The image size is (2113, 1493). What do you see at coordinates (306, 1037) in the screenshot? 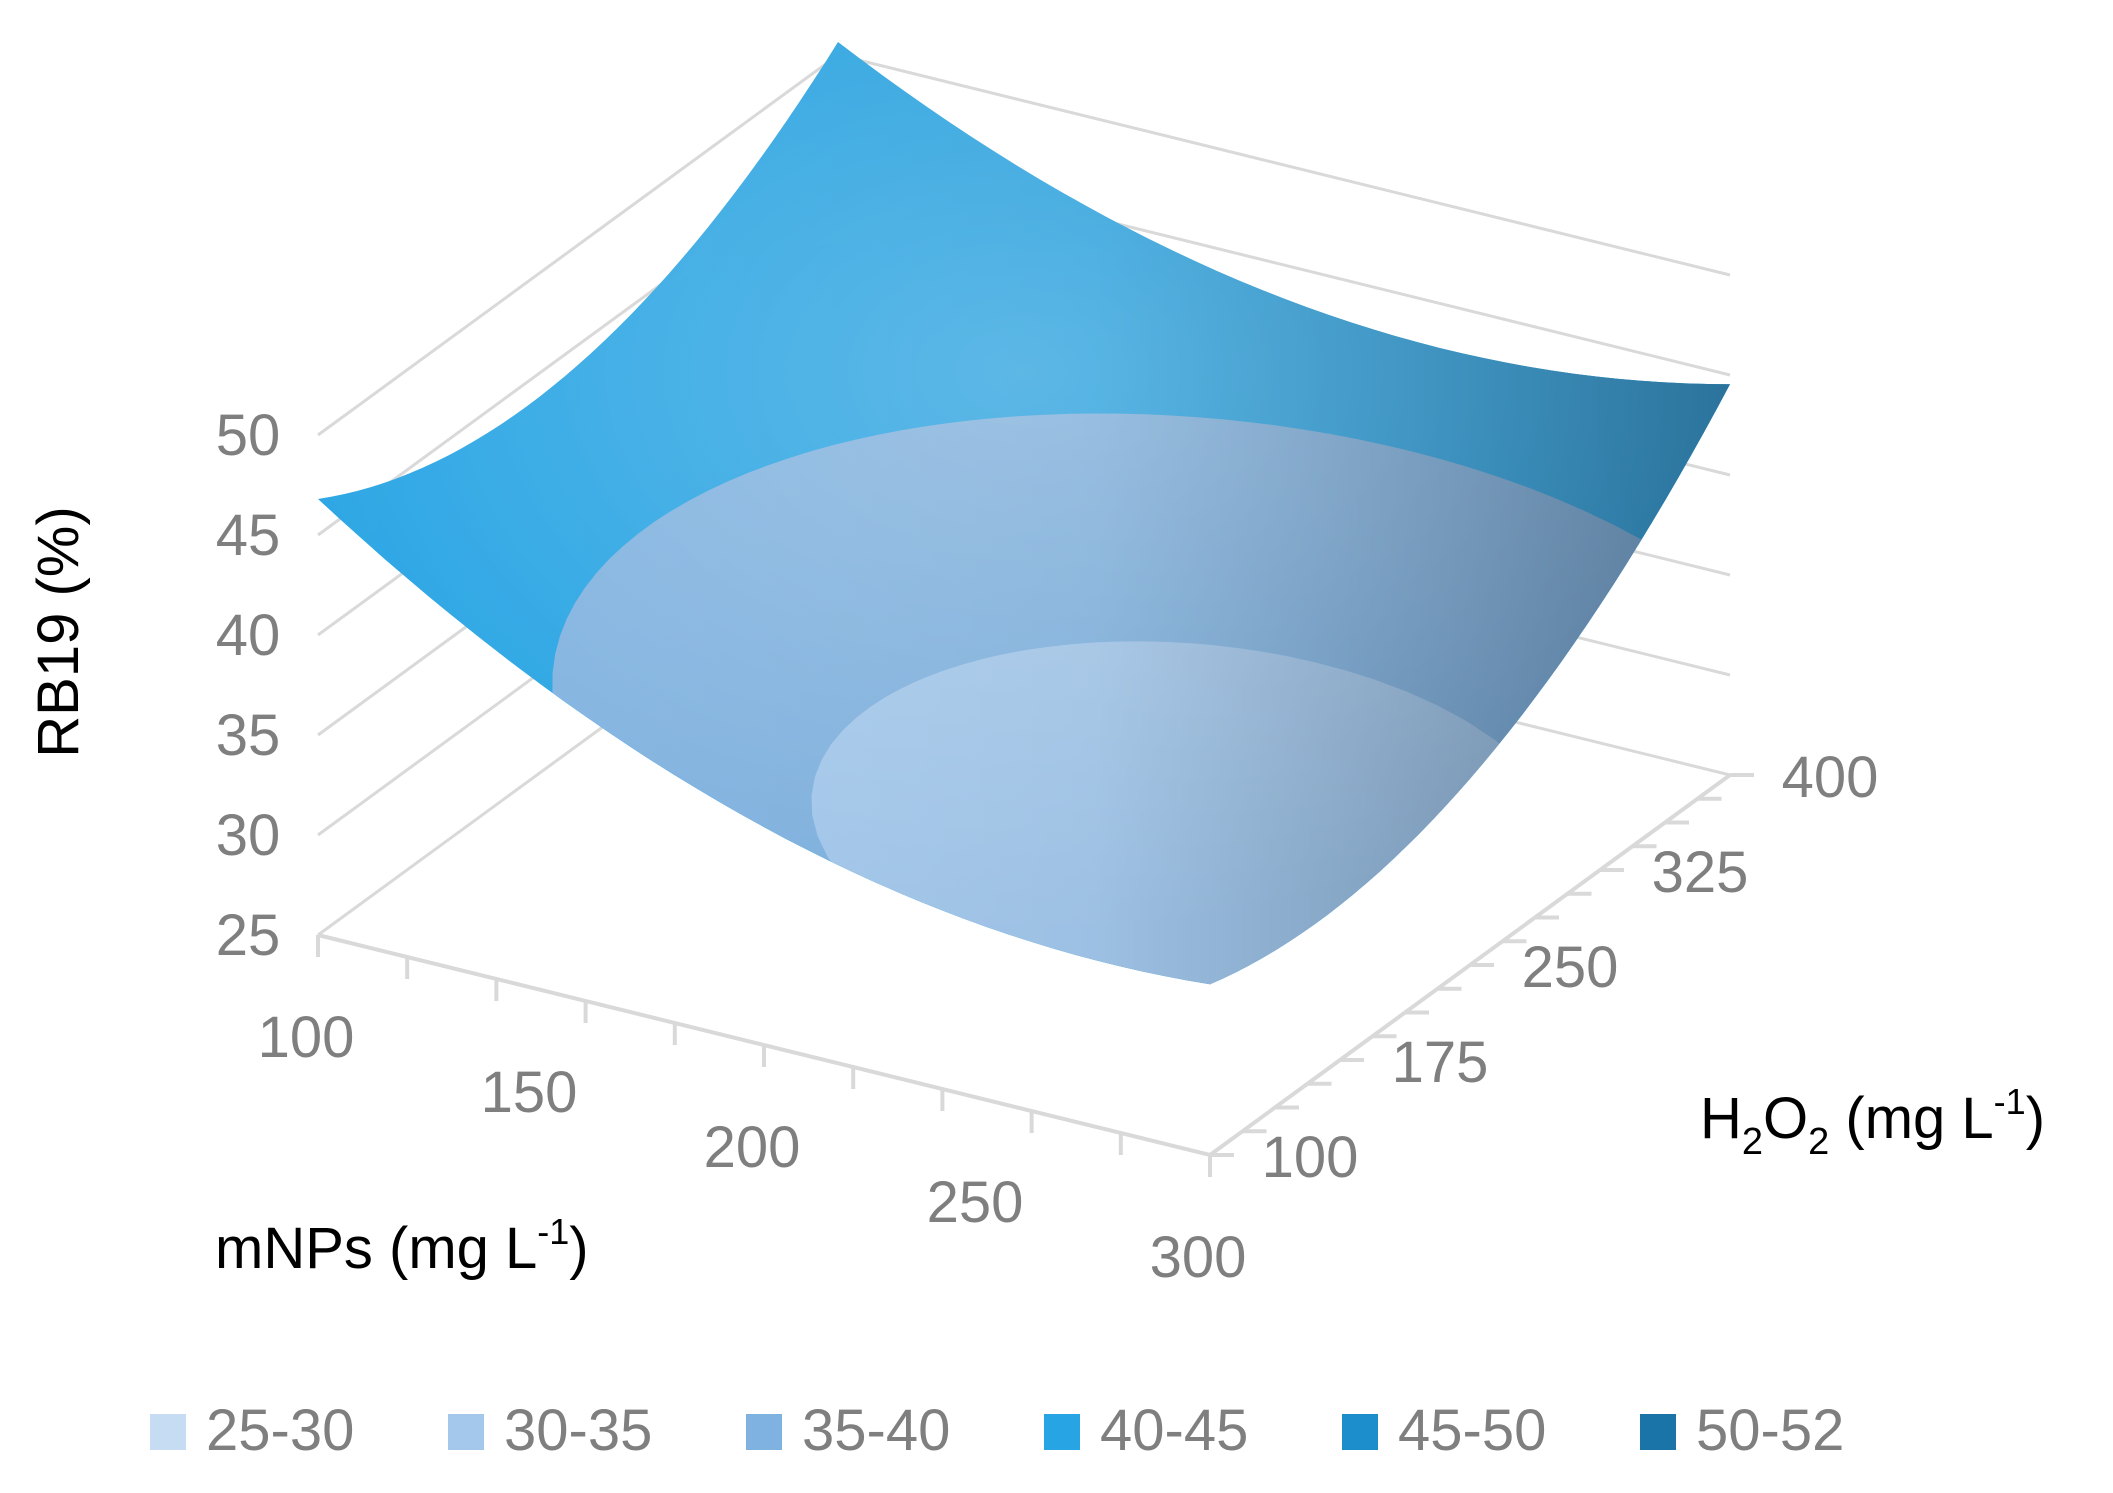
I see `x-tick-label: 100` at bounding box center [306, 1037].